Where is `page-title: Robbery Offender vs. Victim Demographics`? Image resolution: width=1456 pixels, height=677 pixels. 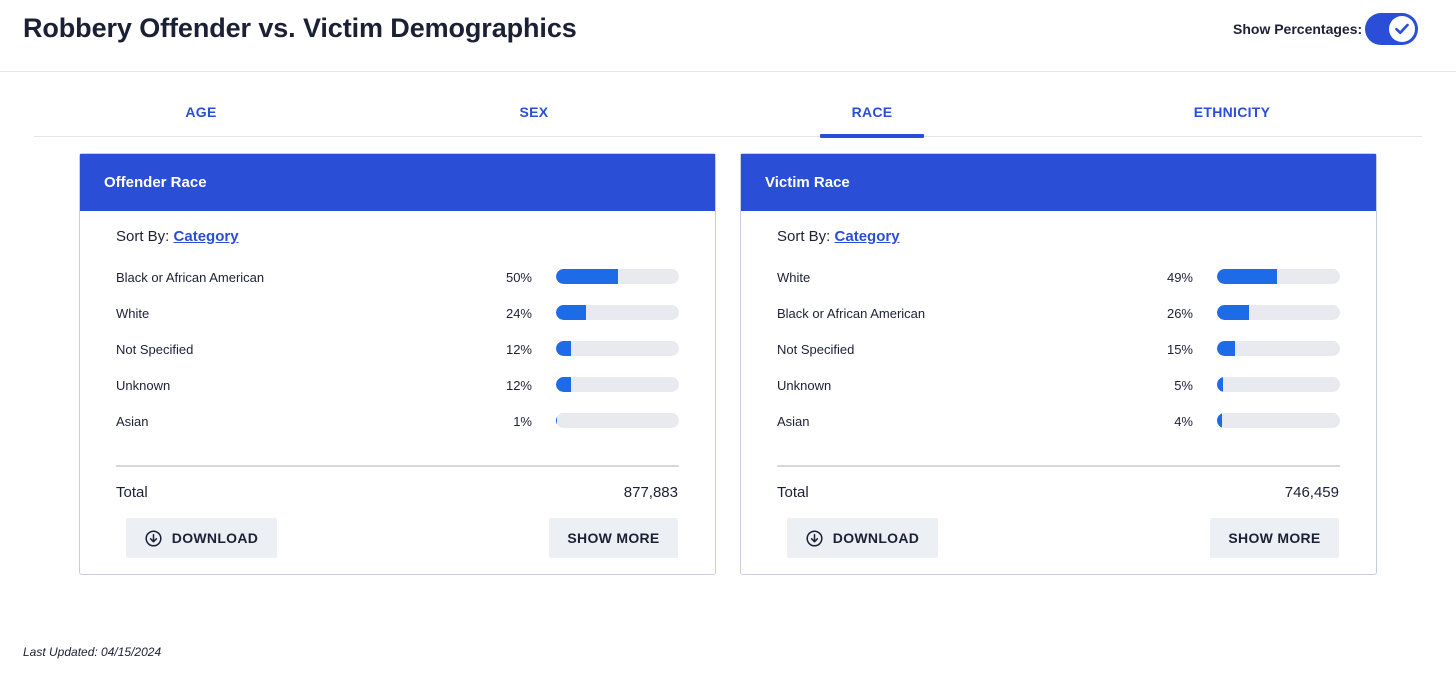
page-title: Robbery Offender vs. Victim Demographics is located at coordinates (300, 28).